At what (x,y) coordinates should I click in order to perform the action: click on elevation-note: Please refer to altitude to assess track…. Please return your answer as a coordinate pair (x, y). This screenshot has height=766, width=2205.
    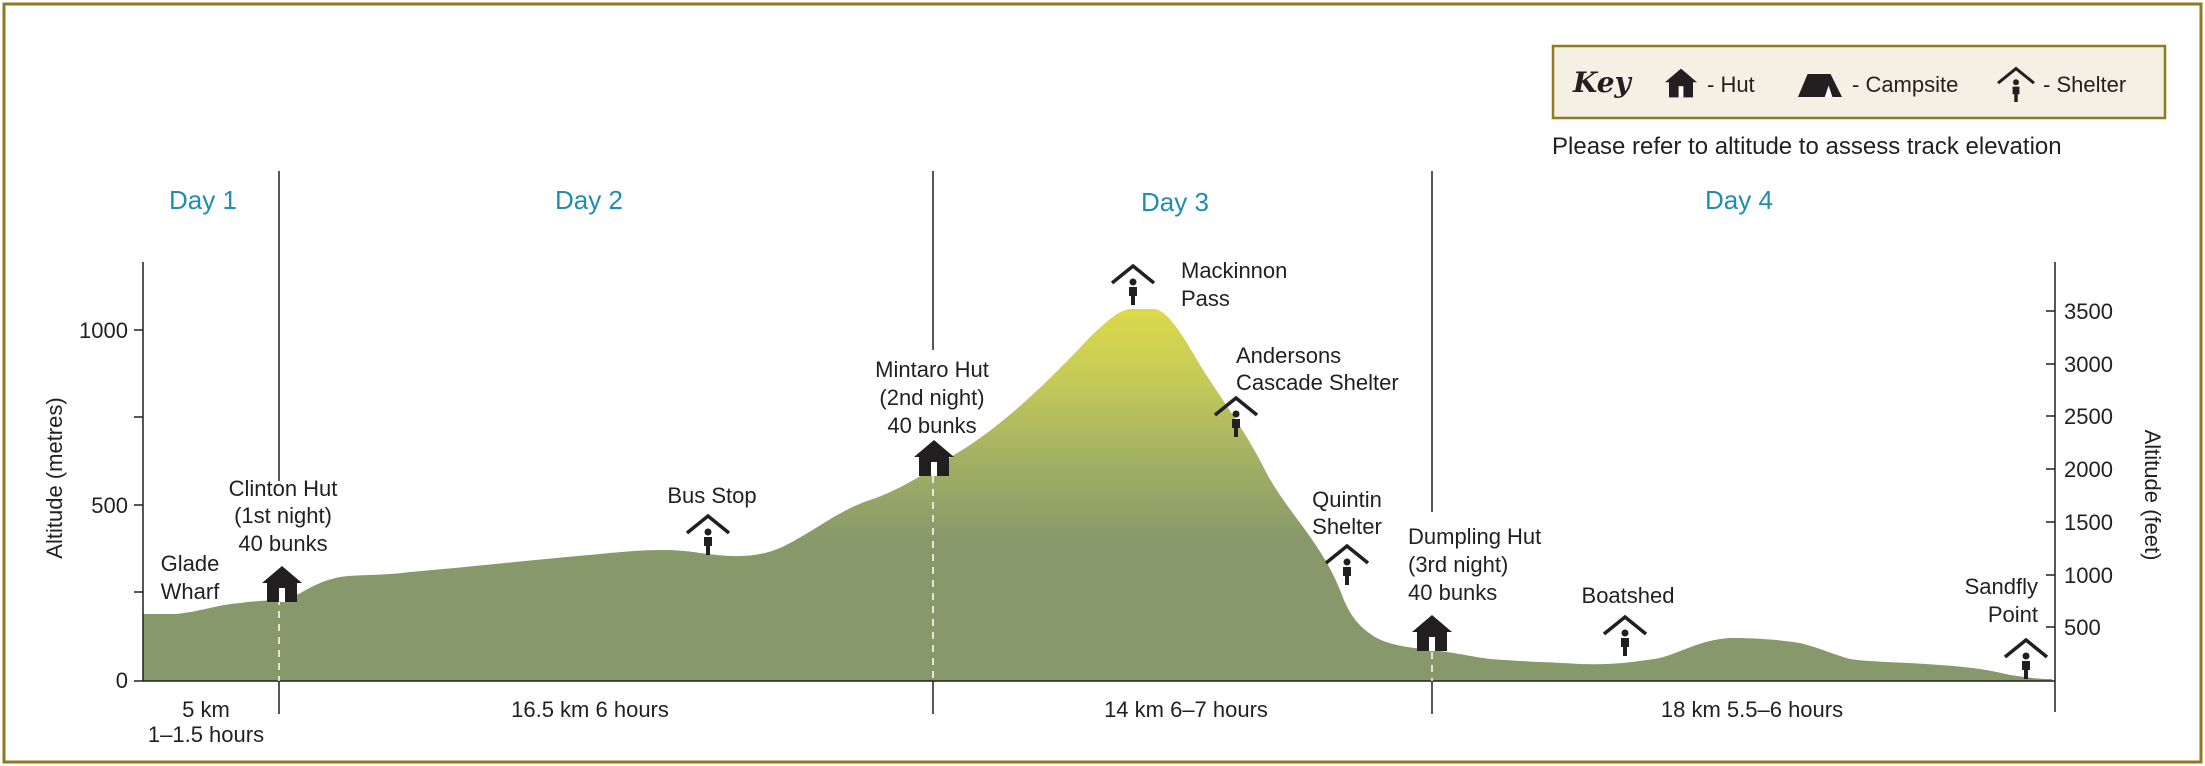
    Looking at the image, I should click on (1807, 146).